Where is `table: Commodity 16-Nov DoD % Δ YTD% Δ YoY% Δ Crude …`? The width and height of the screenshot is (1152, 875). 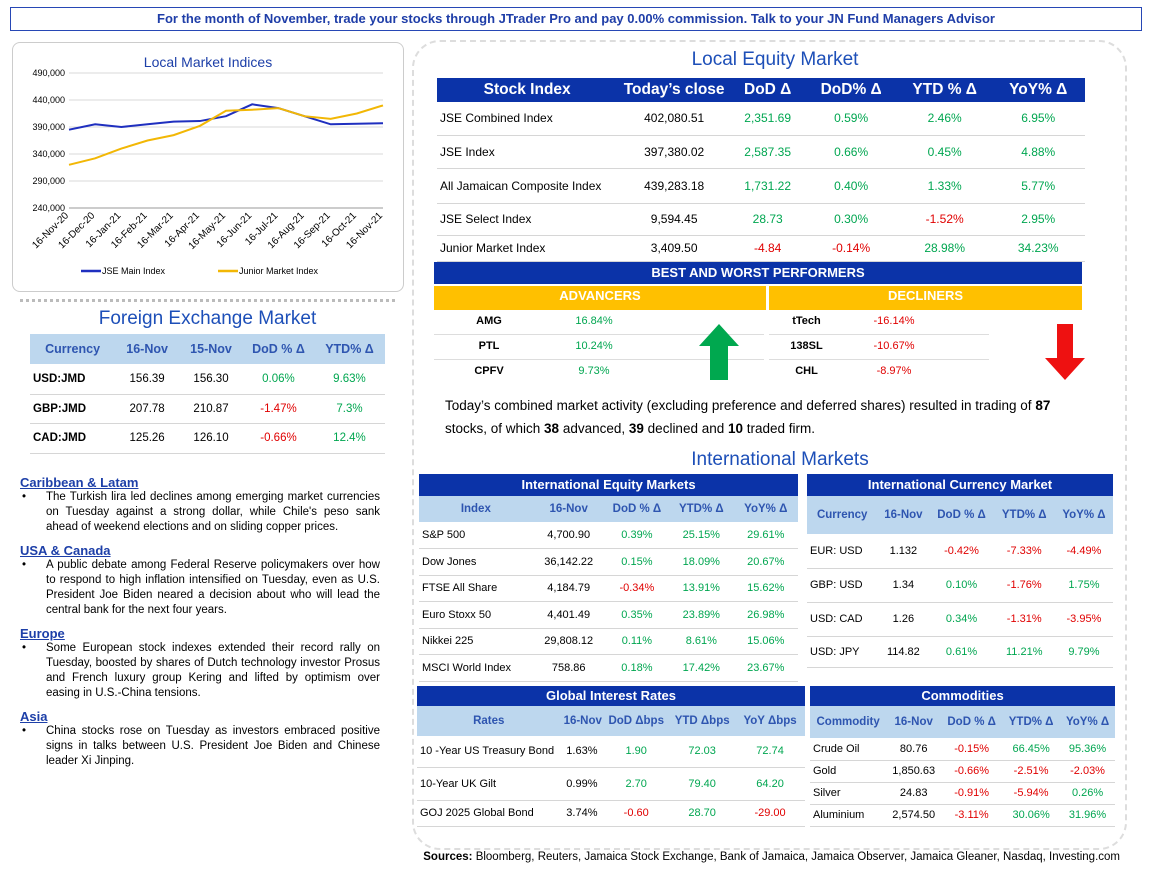 table: Commodity 16-Nov DoD % Δ YTD% Δ YoY% Δ Crude … is located at coordinates (962, 766).